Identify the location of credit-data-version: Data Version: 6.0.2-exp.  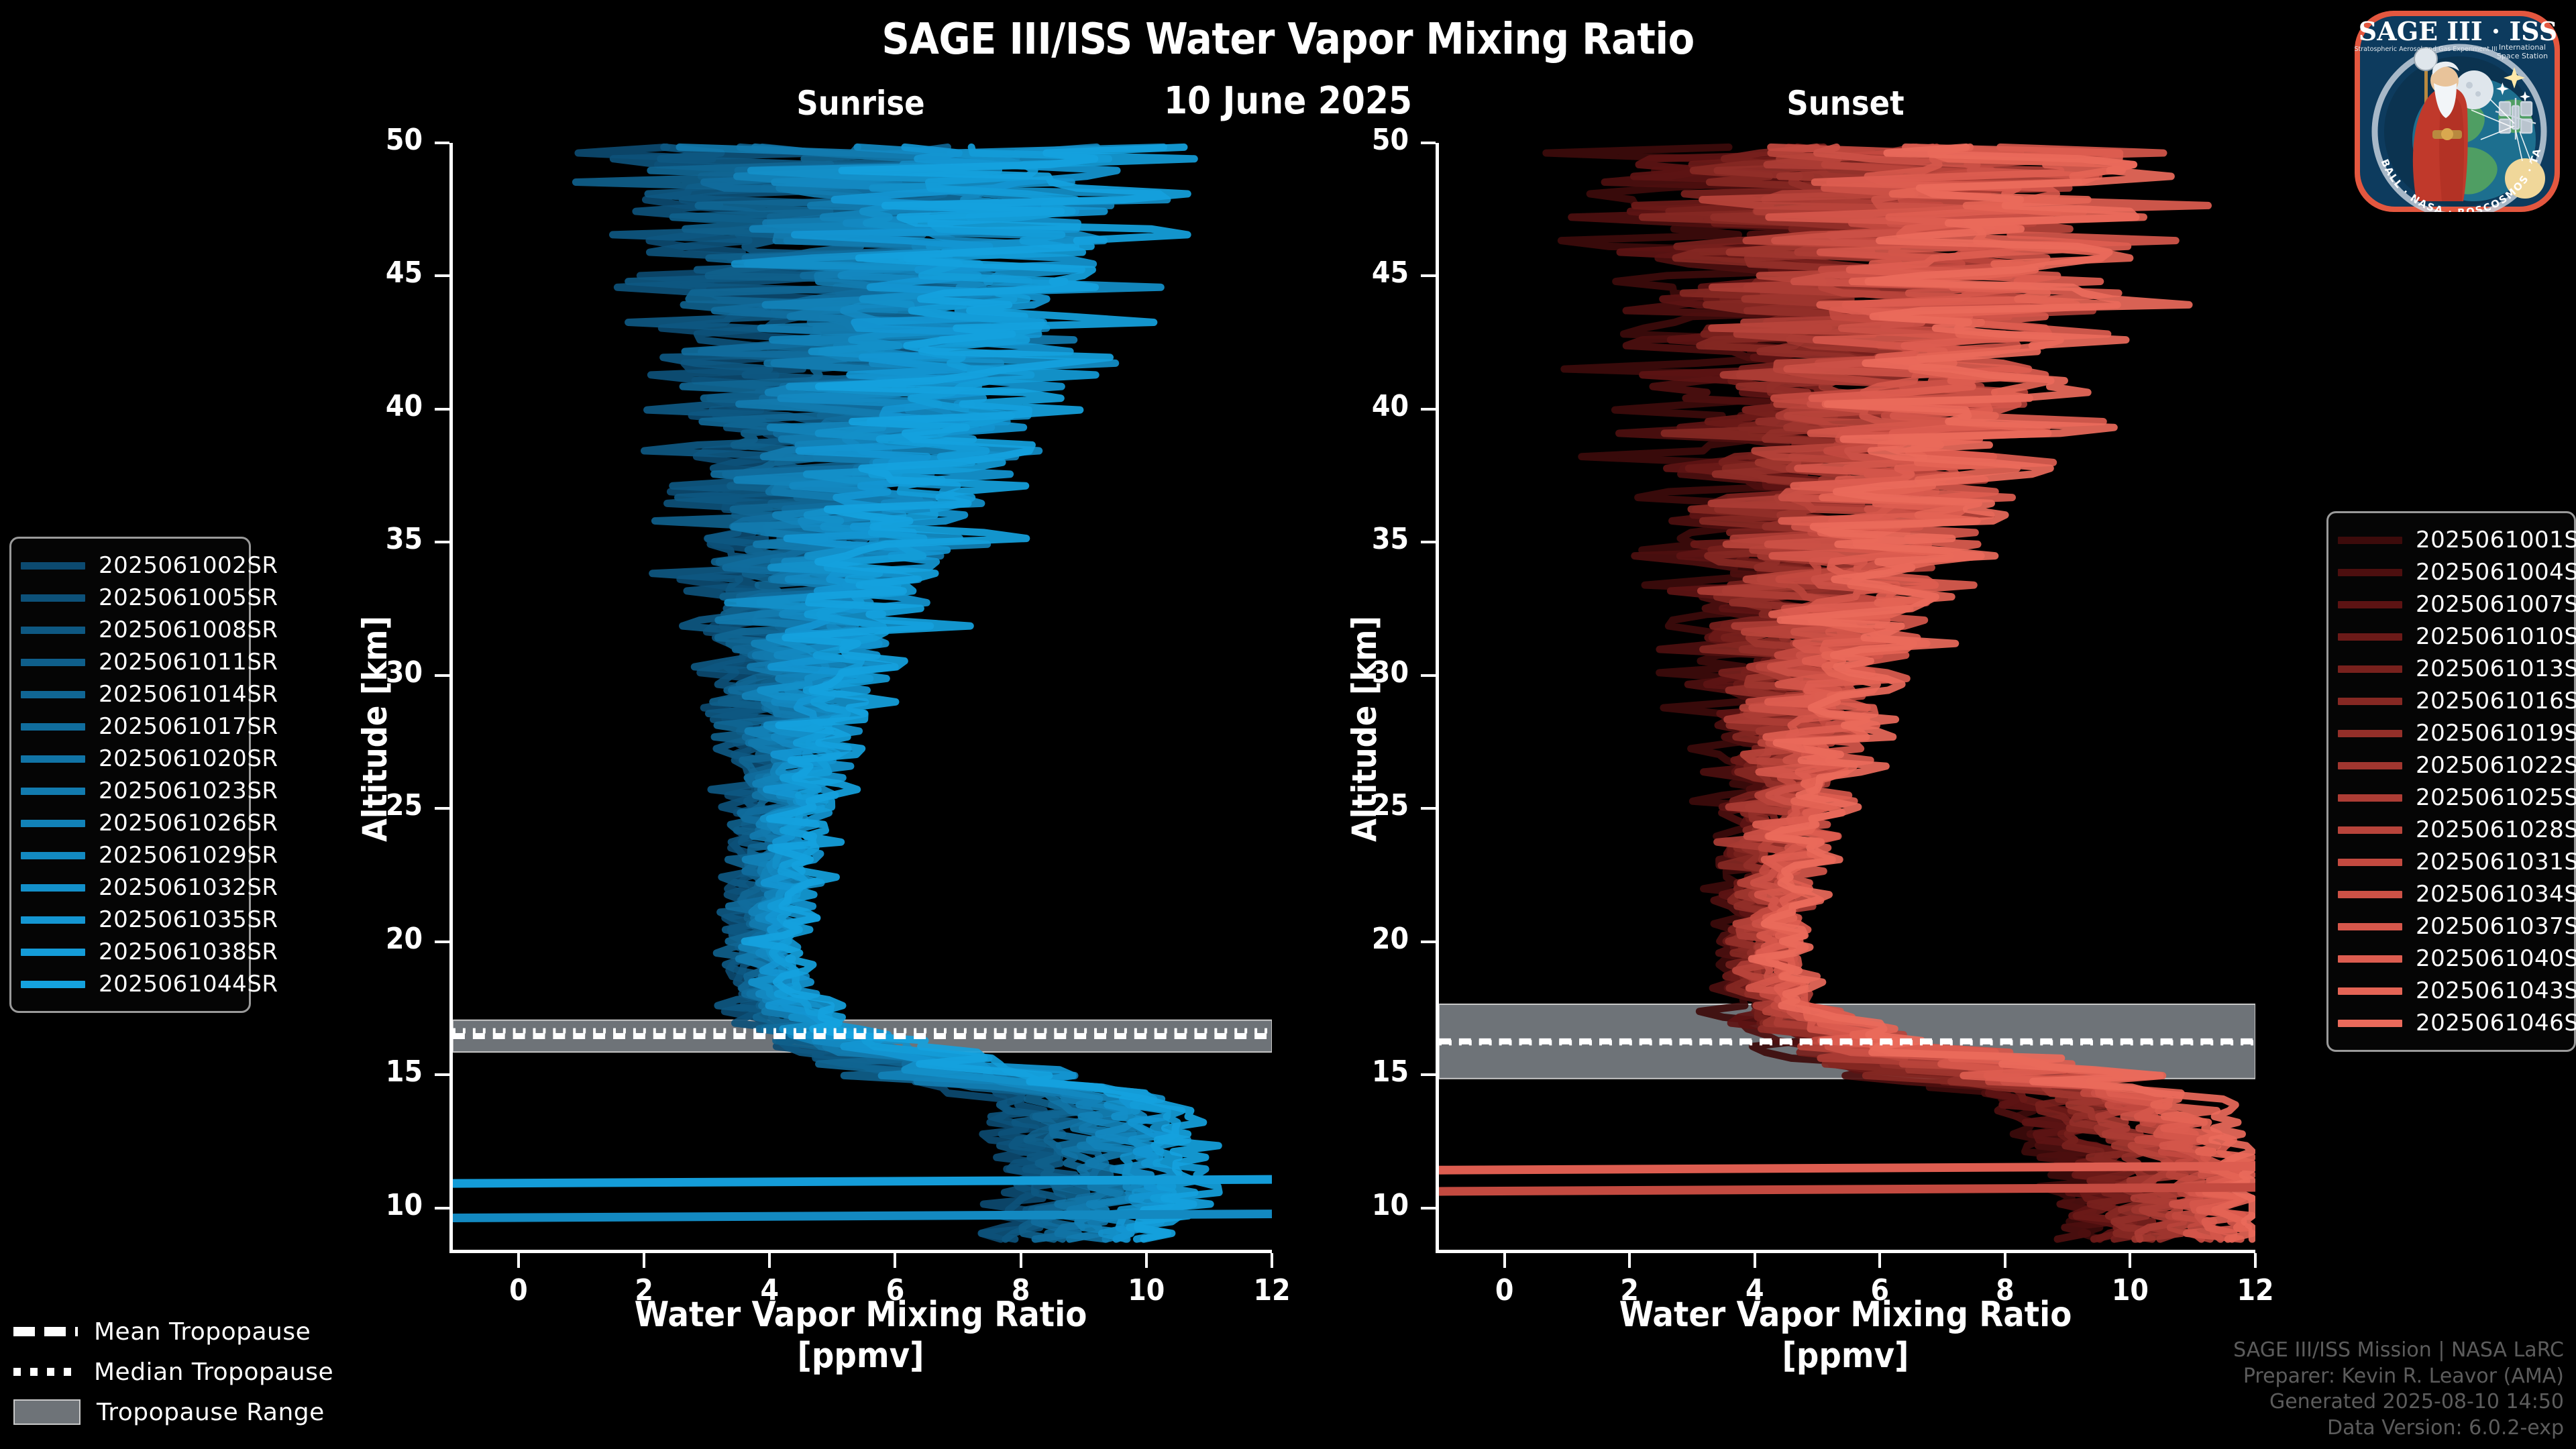
(2445, 1427).